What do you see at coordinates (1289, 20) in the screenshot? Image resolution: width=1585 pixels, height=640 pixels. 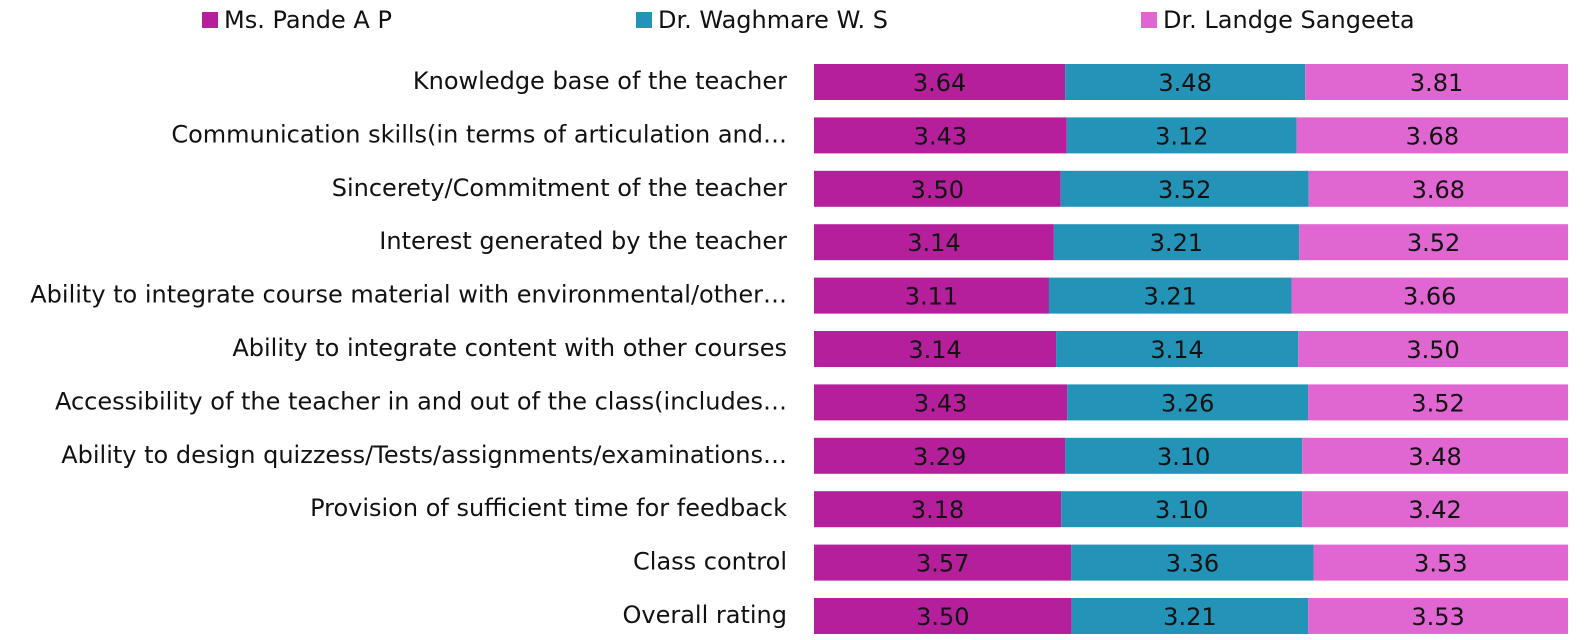 I see `legend-label: Dr. Landge Sangeeta` at bounding box center [1289, 20].